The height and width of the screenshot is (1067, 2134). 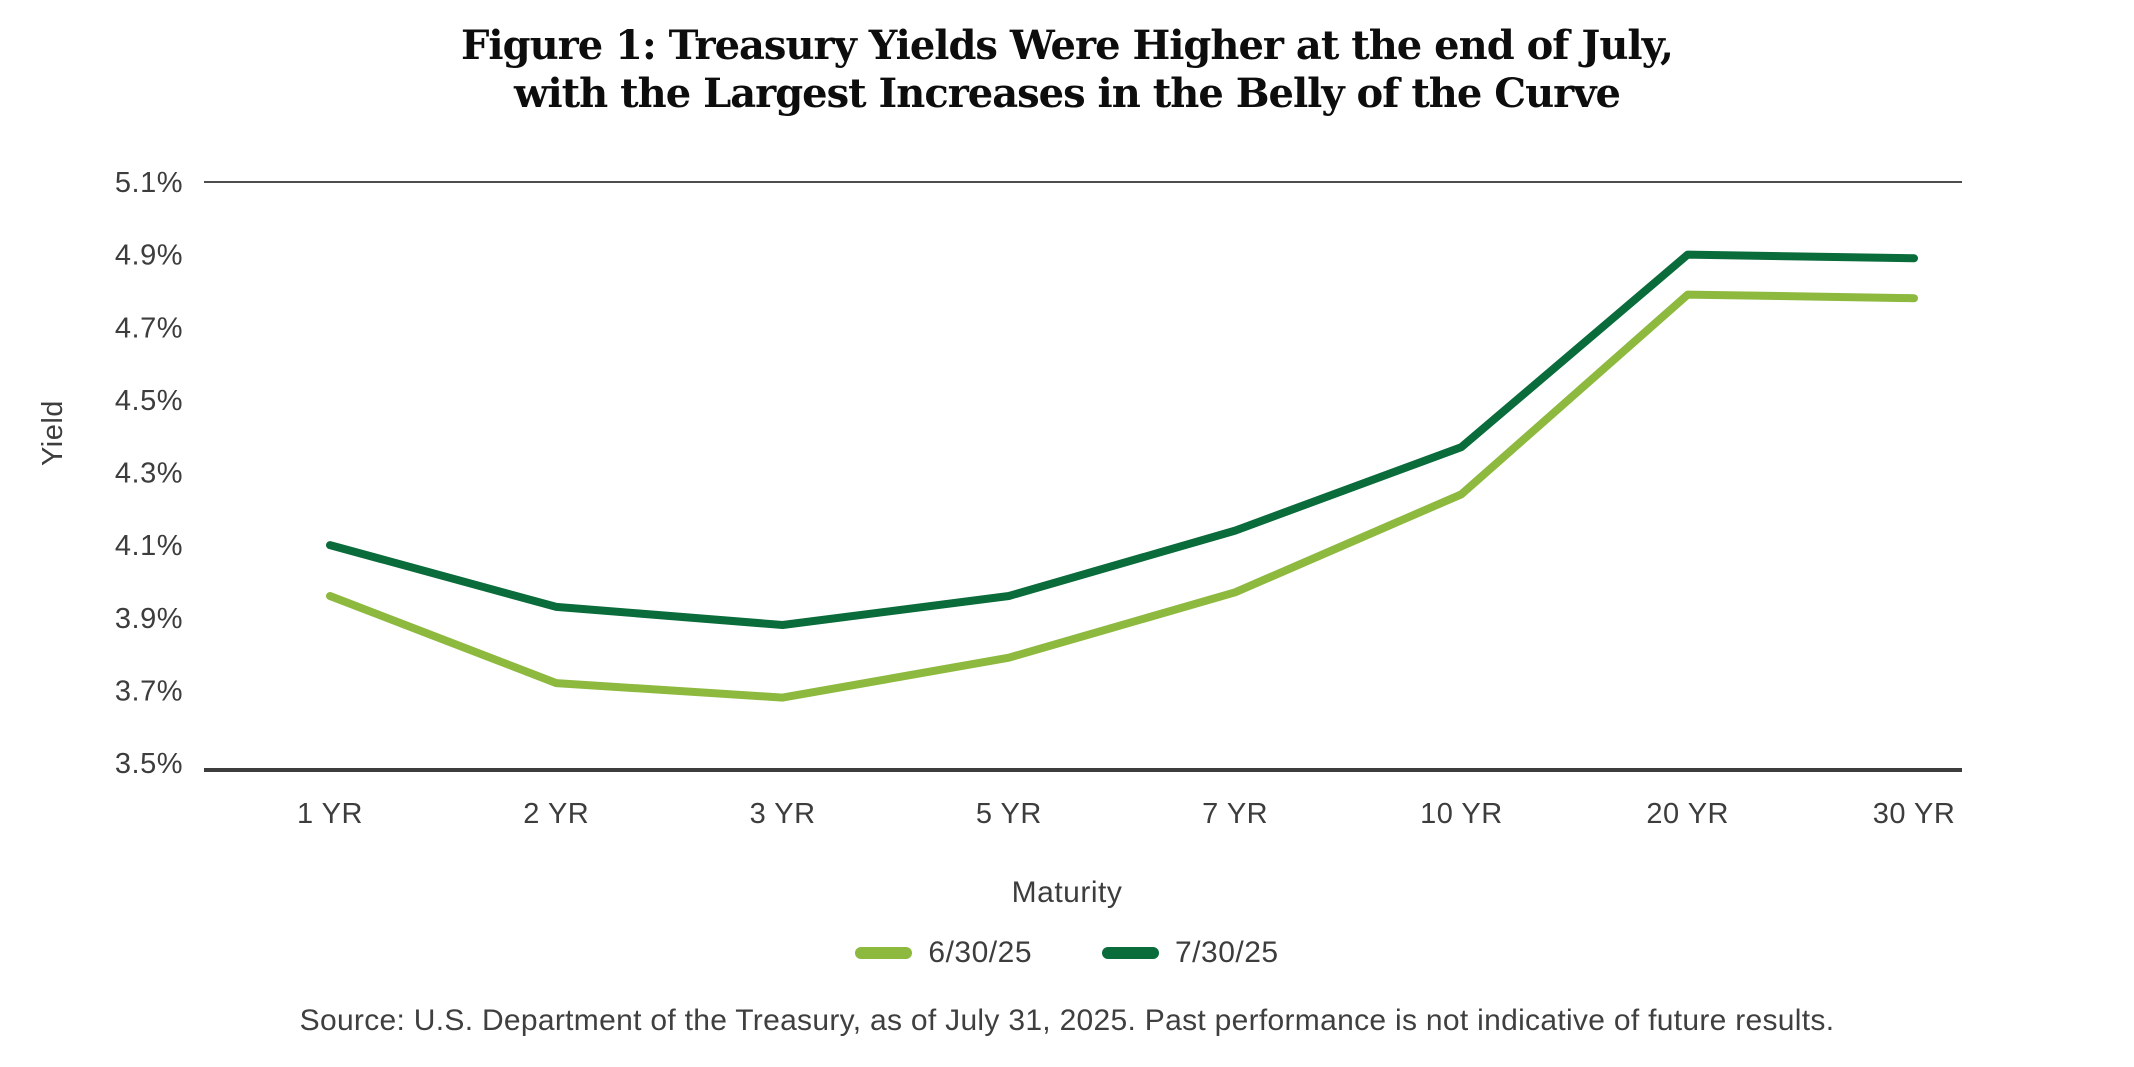 What do you see at coordinates (783, 814) in the screenshot?
I see `x-tick-label: 3 YR` at bounding box center [783, 814].